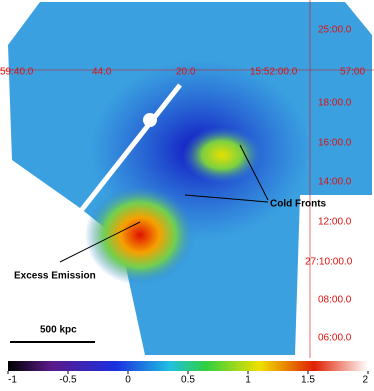  What do you see at coordinates (335, 338) in the screenshot?
I see `coord-label: 06:00.0` at bounding box center [335, 338].